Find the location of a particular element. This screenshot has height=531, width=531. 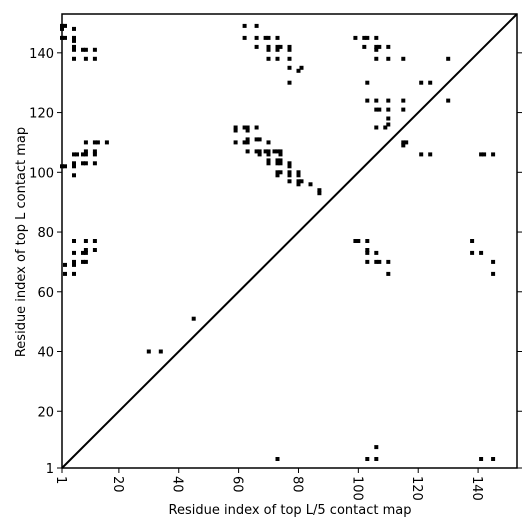

y-tick-label: 140 is located at coordinates (41, 54).